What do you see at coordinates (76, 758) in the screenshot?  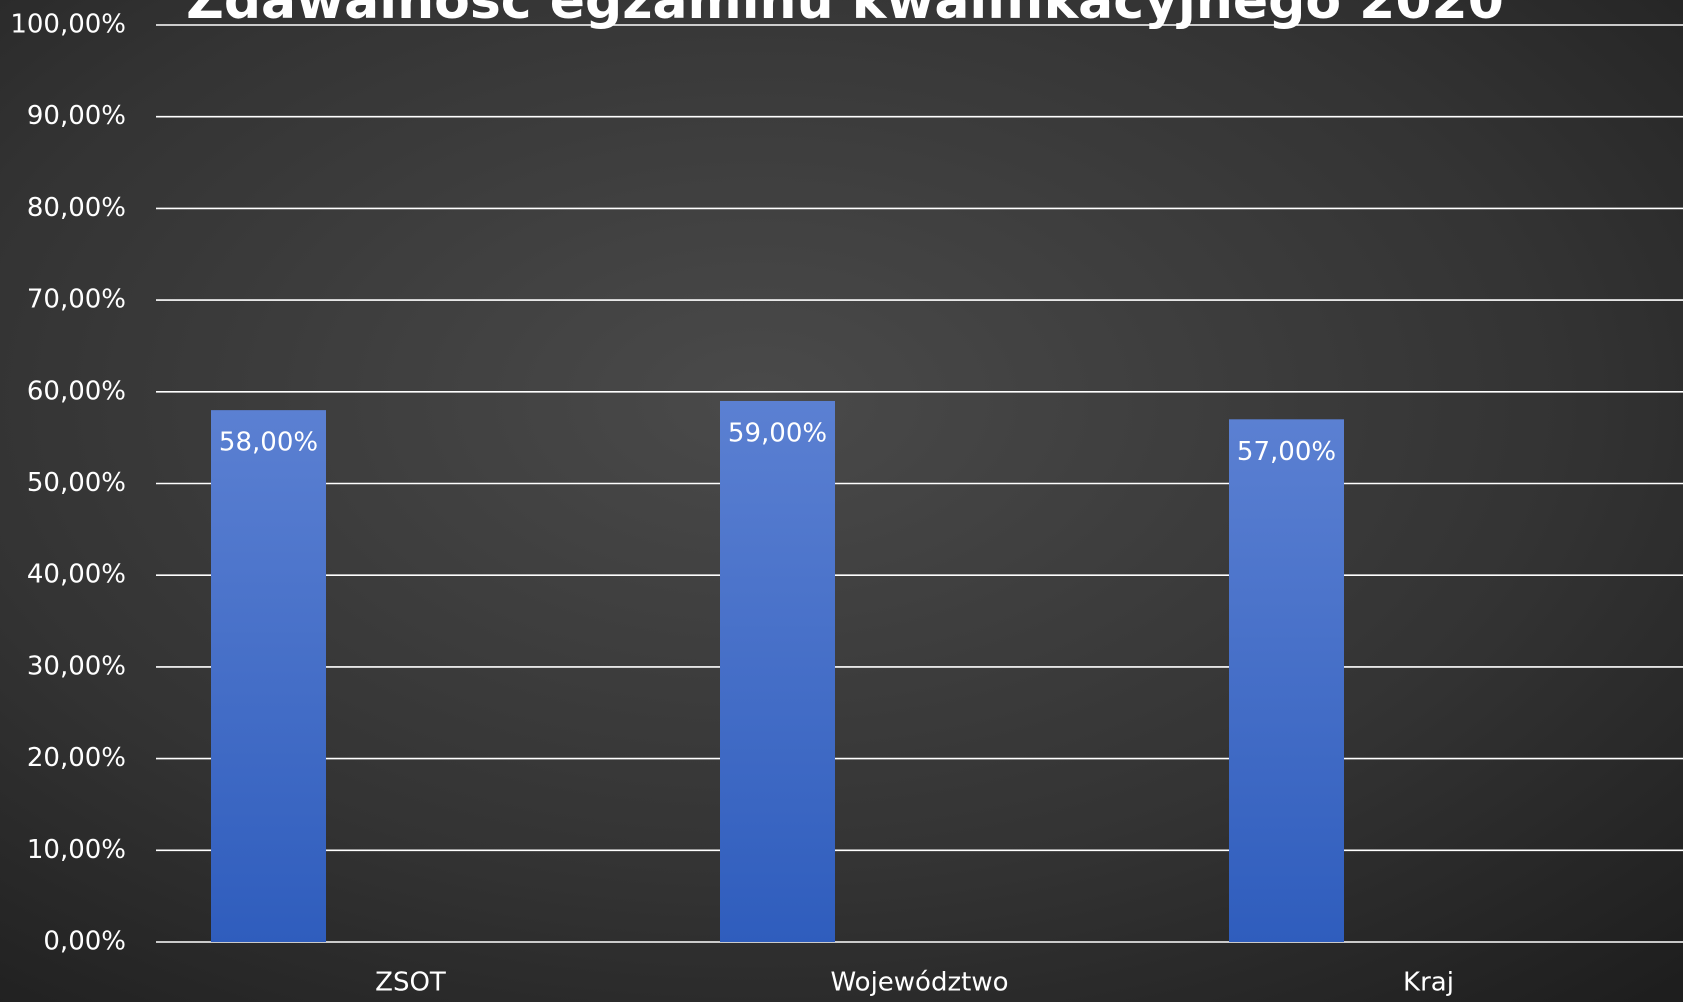 I see `y-tick-label: 20,00%` at bounding box center [76, 758].